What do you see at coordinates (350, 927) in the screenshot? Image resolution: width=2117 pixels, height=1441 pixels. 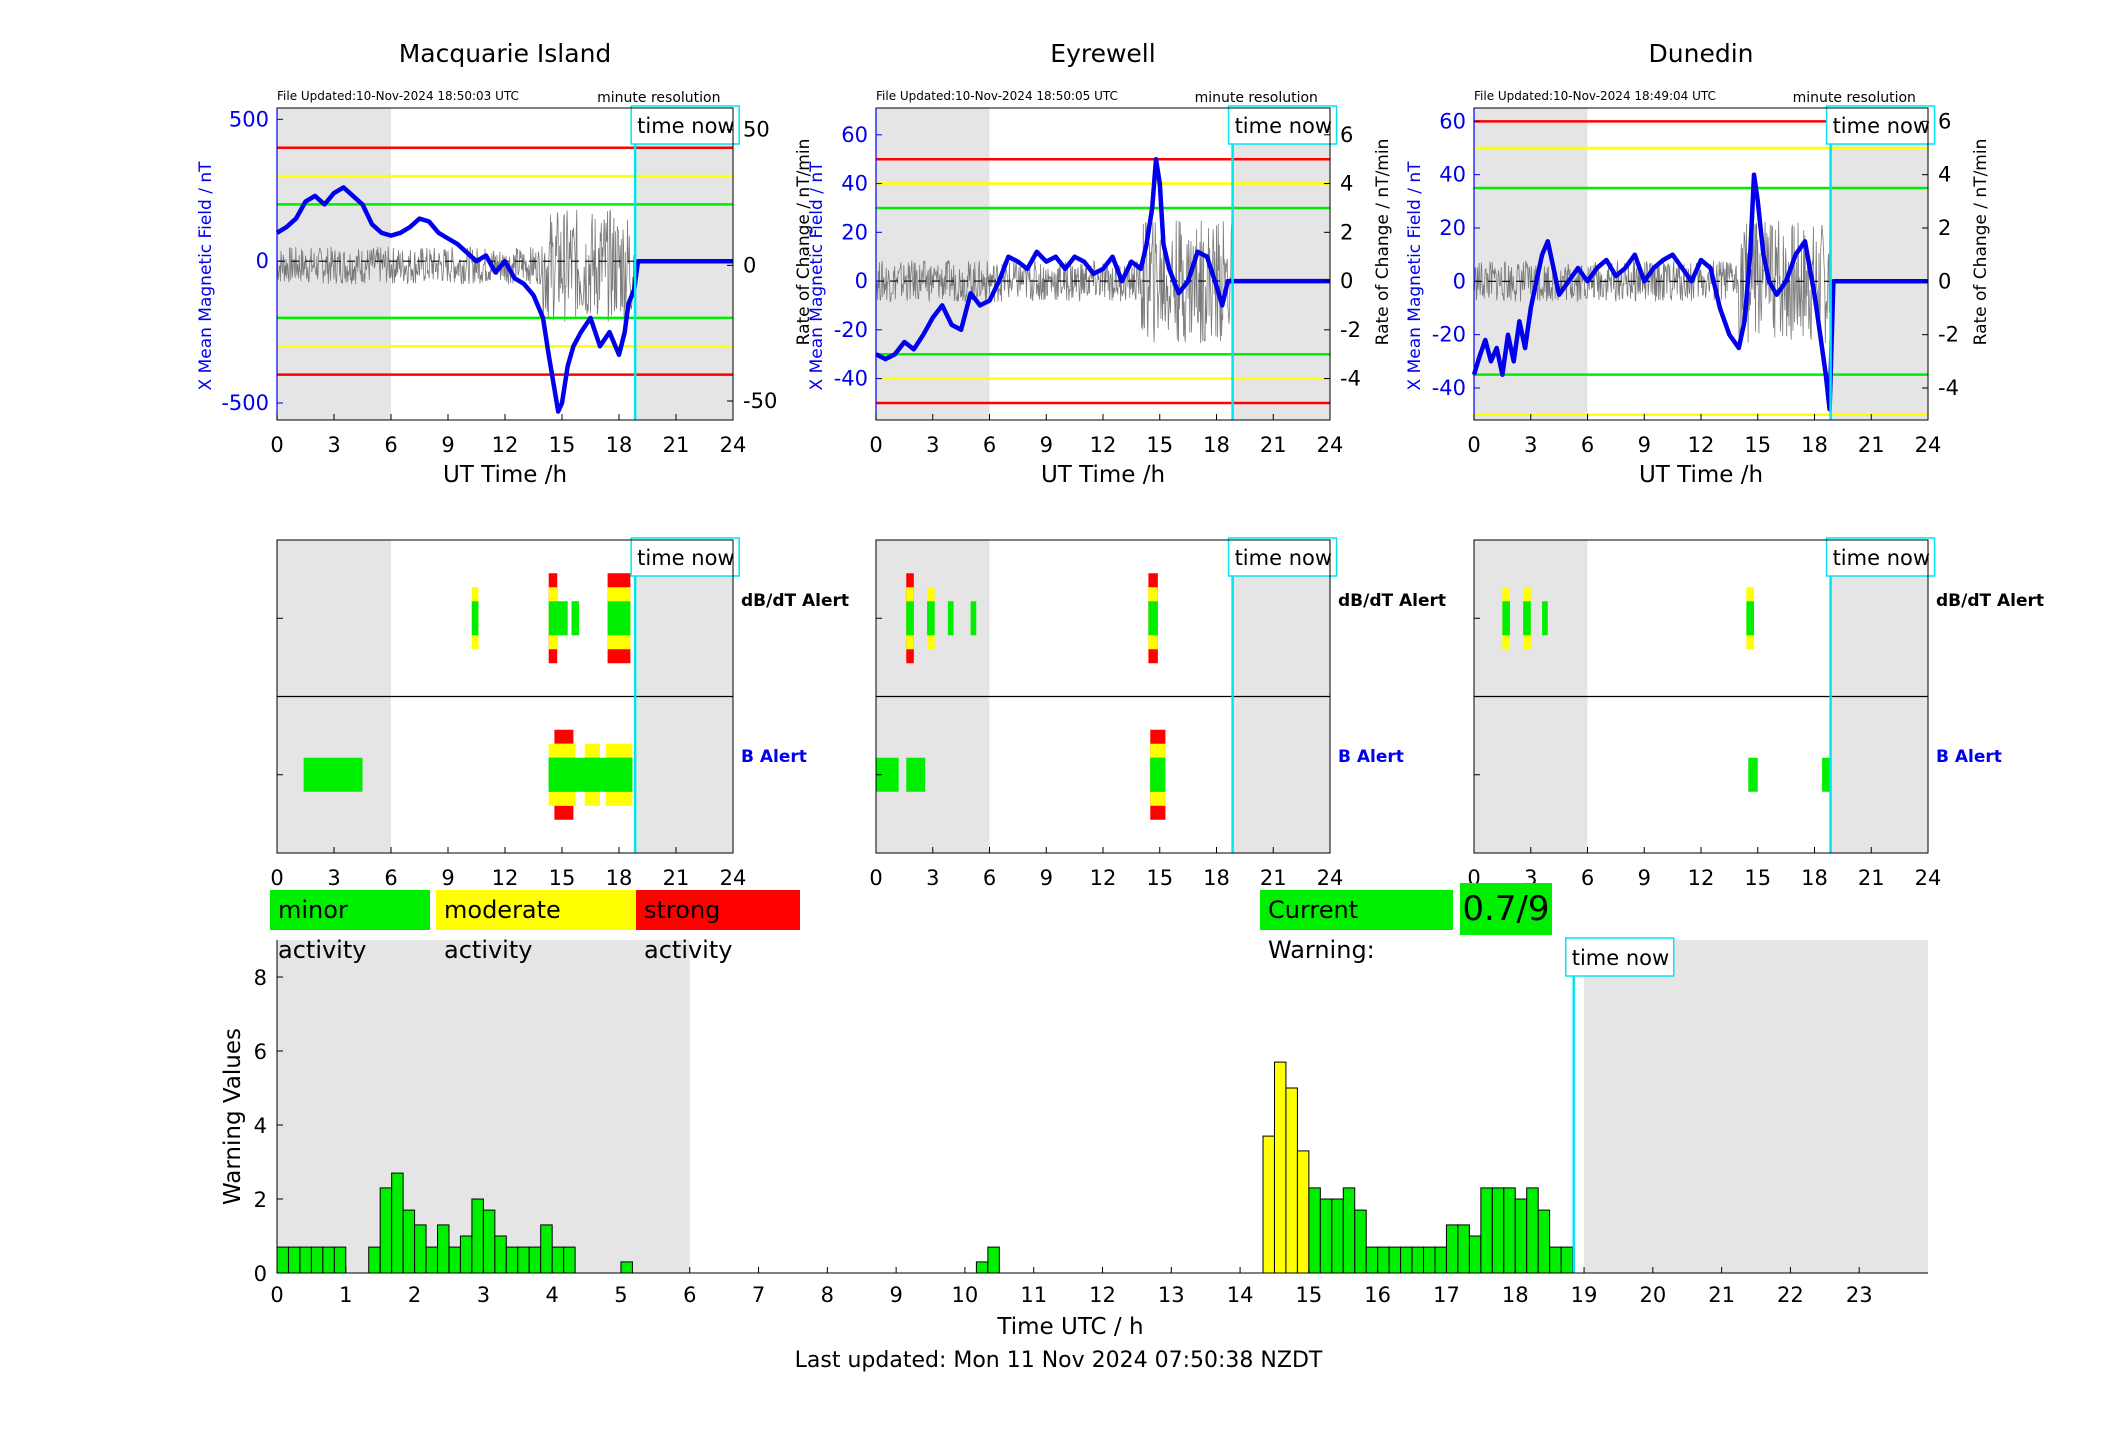 I see `legend-minor: minor activity` at bounding box center [350, 927].